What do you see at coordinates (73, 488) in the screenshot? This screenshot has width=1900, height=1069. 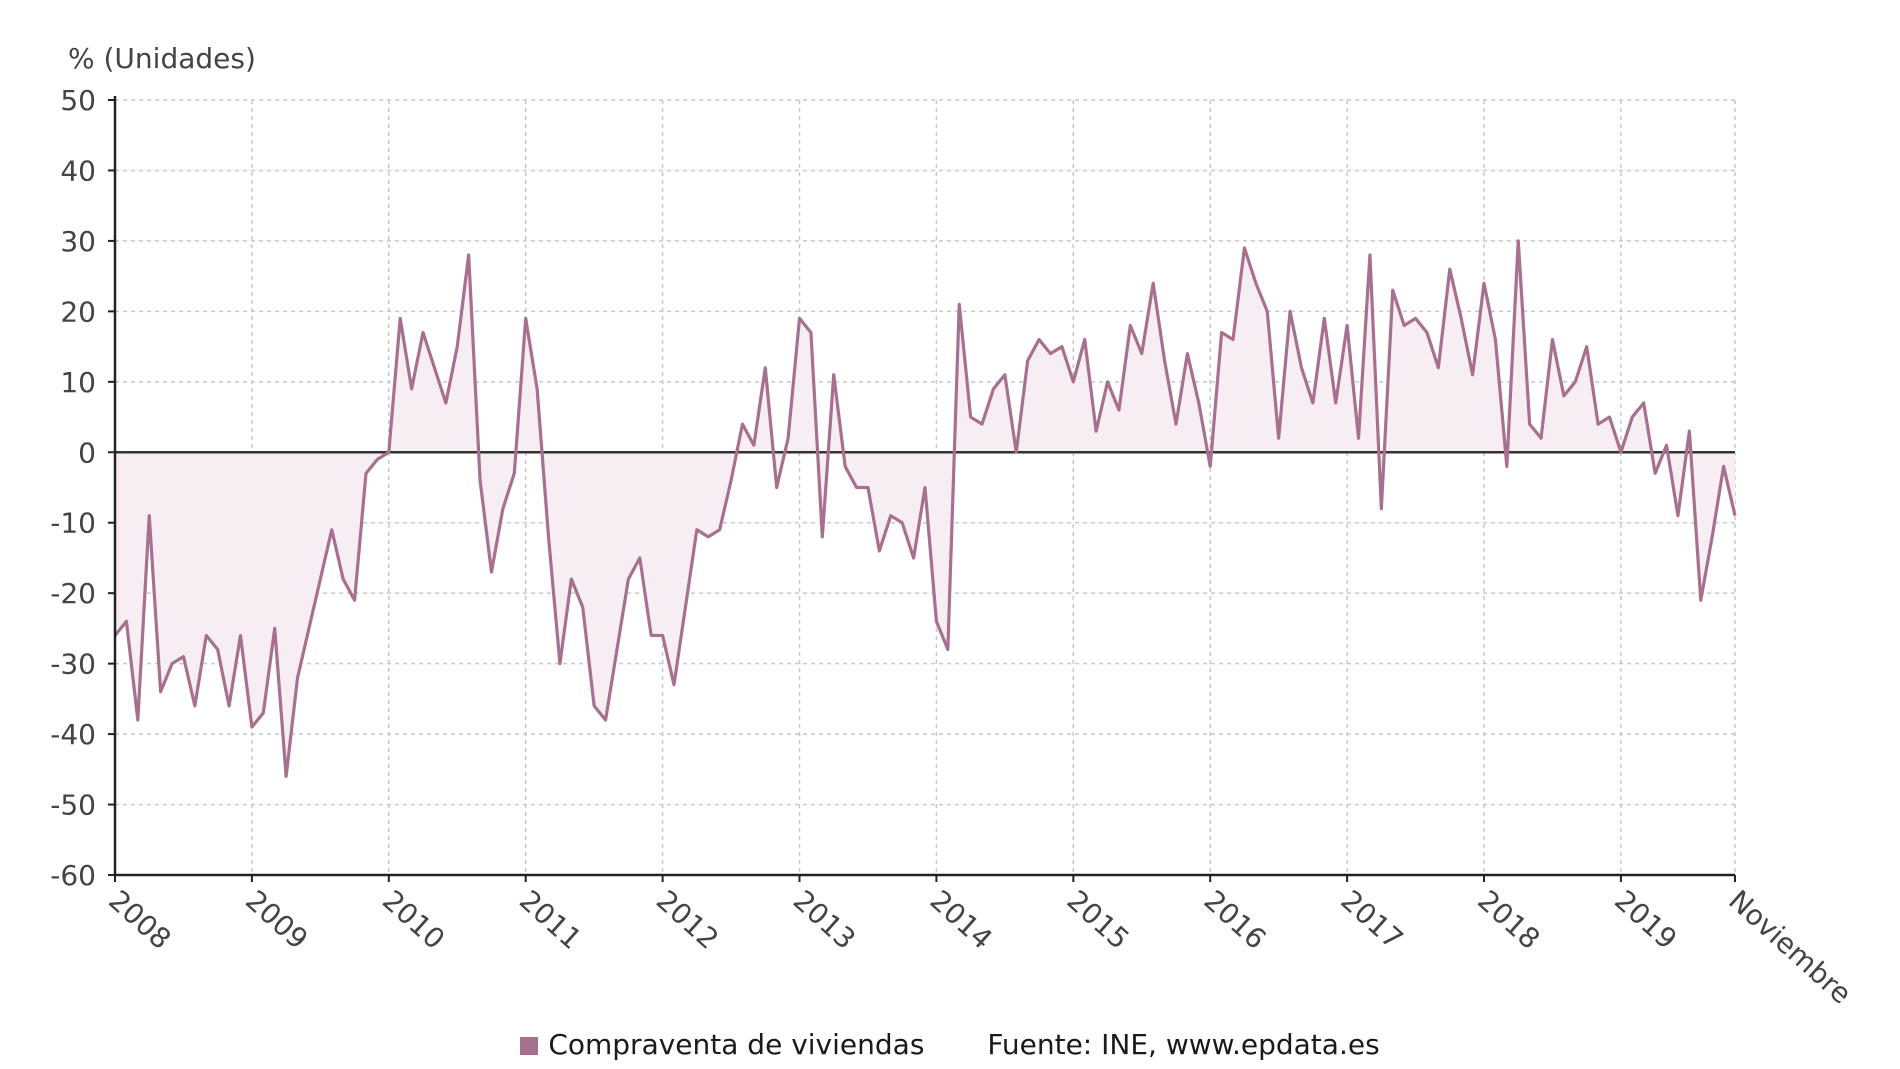 I see `y-tick-labels: -60 -50 -40 -30 -20 -10 0 10 20 30 40 50` at bounding box center [73, 488].